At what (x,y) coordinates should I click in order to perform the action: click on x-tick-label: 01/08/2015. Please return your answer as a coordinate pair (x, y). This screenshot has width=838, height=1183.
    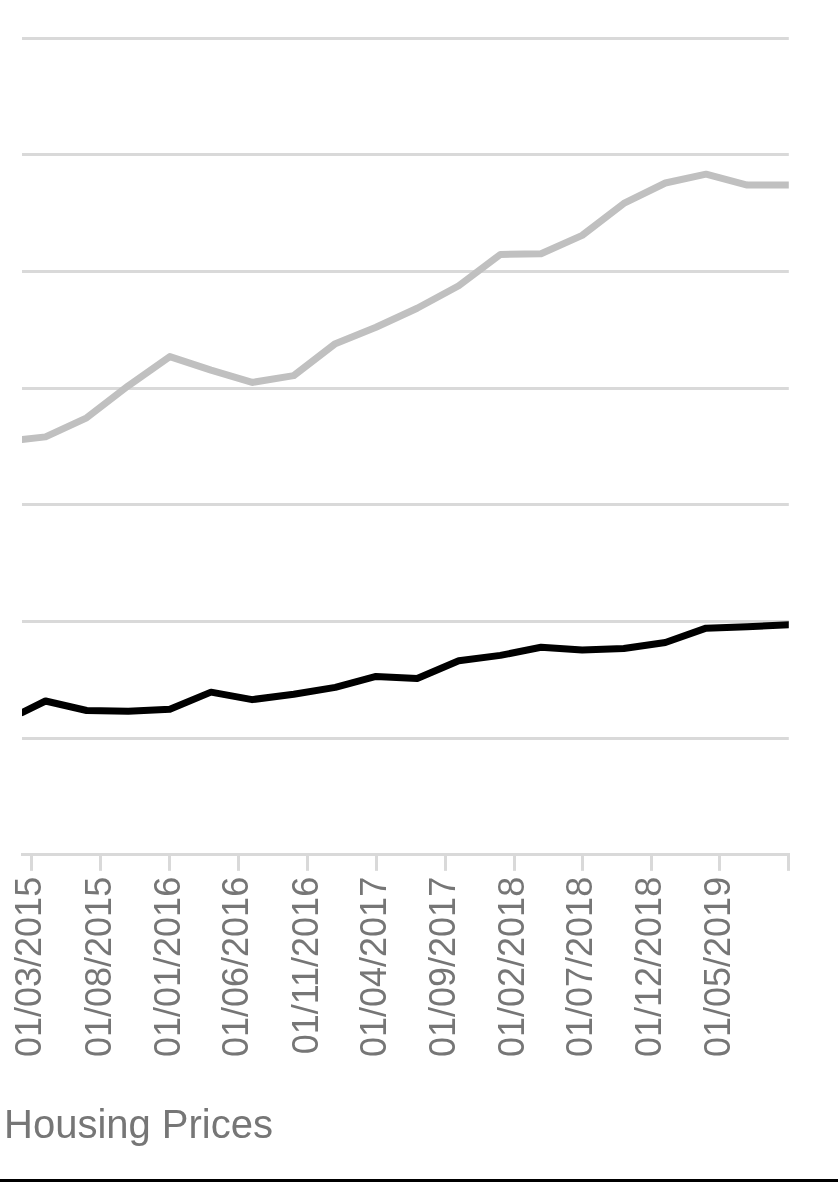
    Looking at the image, I should click on (98, 967).